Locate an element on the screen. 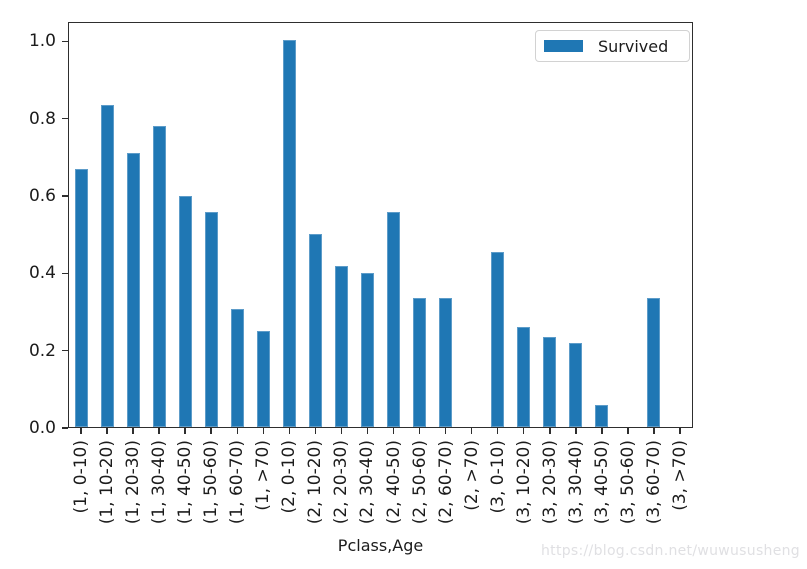 Image resolution: width=807 pixels, height=569 pixels. x-tick-label: (2, >70) is located at coordinates (471, 475).